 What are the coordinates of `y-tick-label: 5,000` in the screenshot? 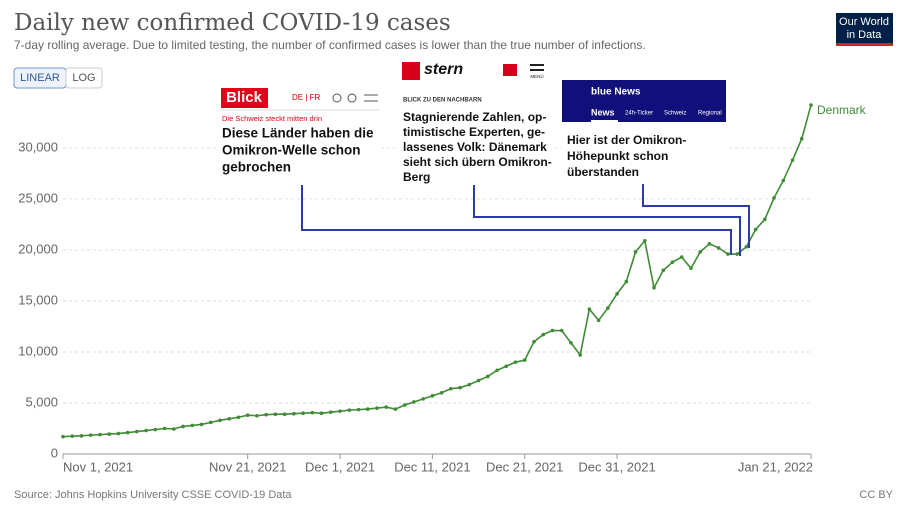 It's located at (41, 401).